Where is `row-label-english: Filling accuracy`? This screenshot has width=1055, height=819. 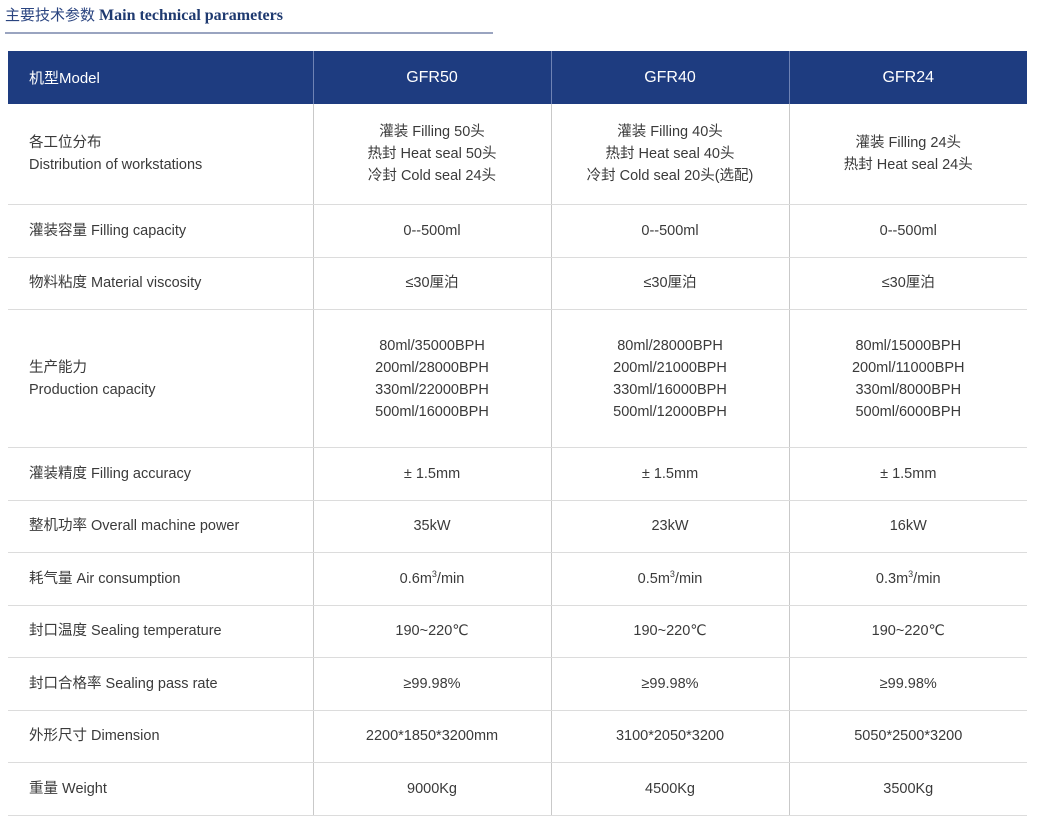
row-label-english: Filling accuracy is located at coordinates (139, 473).